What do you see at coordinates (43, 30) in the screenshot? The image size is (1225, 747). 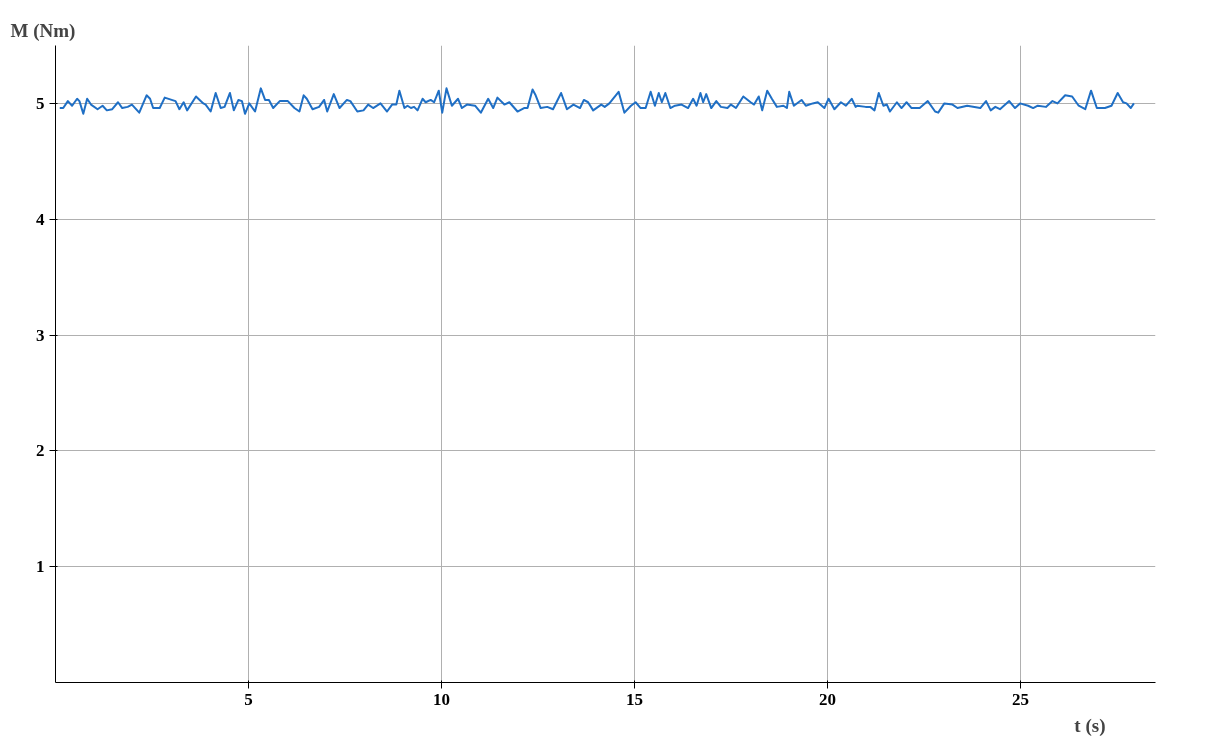 I see `y-axis-title: M (Nm)` at bounding box center [43, 30].